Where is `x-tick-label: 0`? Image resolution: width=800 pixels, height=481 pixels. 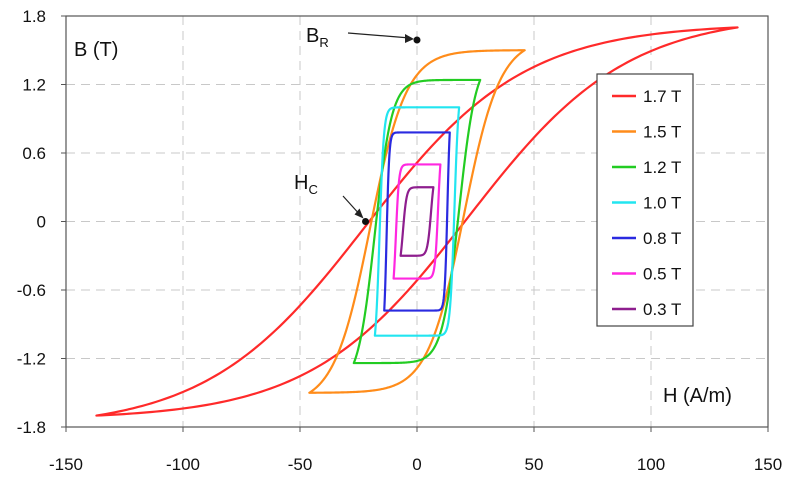
x-tick-label: 0 is located at coordinates (416, 464).